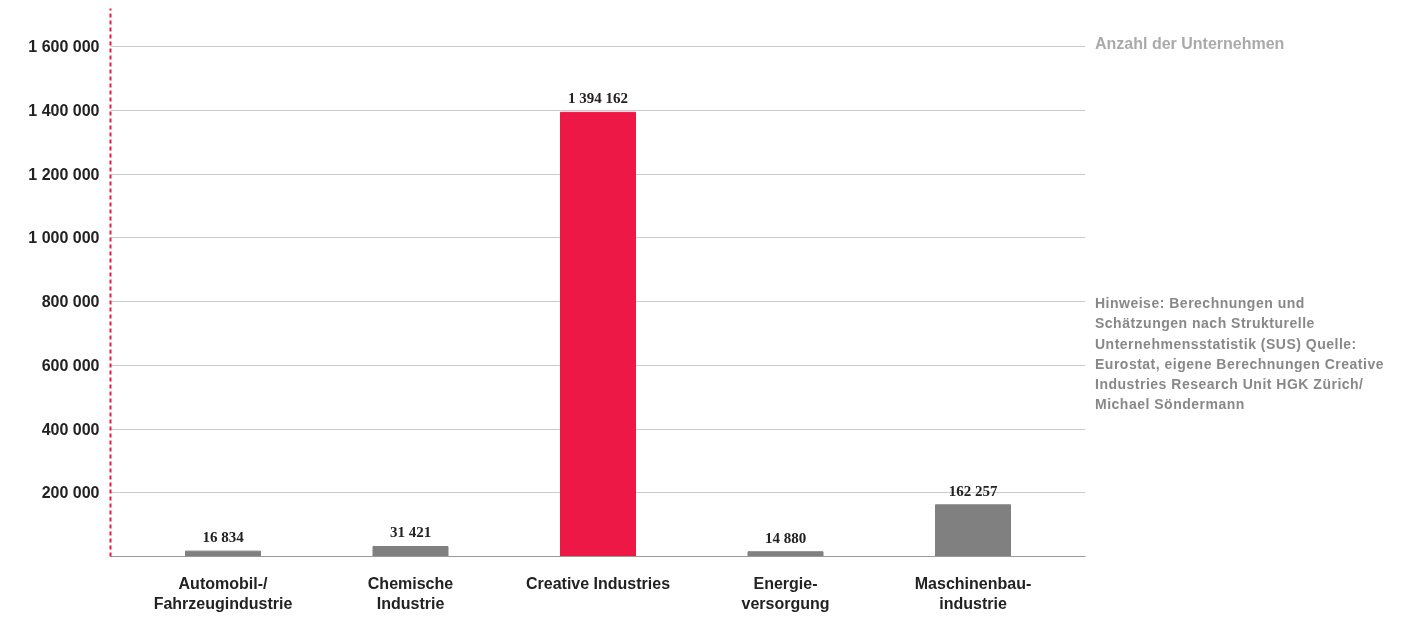 The height and width of the screenshot is (642, 1424). I want to click on text: Hinweise: Berechnungen und Schätzungen nach Strukturelle Unternehmensstatistik (SUS) Quelle: Eurostat, eigene Berechnungen Creative Industries Research Unit HGK Zürich/ Michael Söndermann, so click(1240, 354).